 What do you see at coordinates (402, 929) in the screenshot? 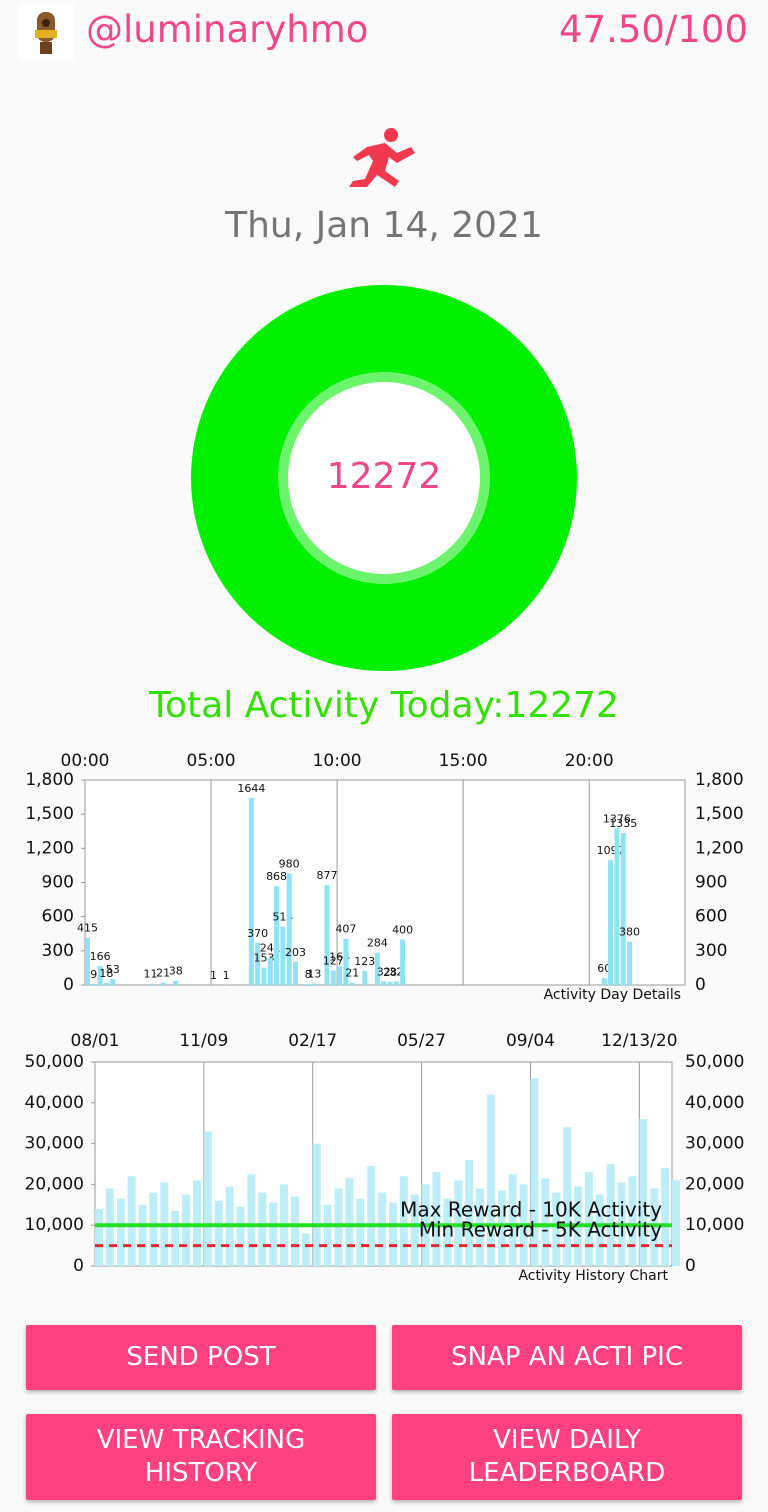
I see `bar-value-label: 400` at bounding box center [402, 929].